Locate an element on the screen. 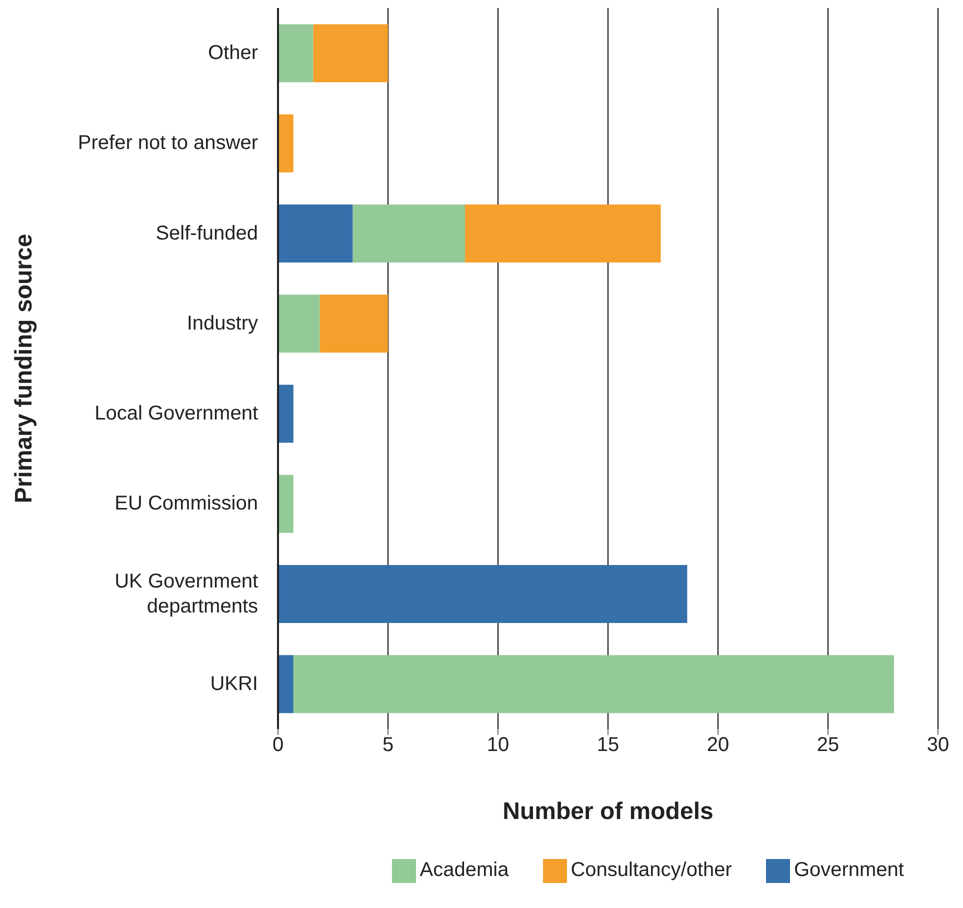 Image resolution: width=963 pixels, height=908 pixels. x-tick-label: 15 is located at coordinates (608, 745).